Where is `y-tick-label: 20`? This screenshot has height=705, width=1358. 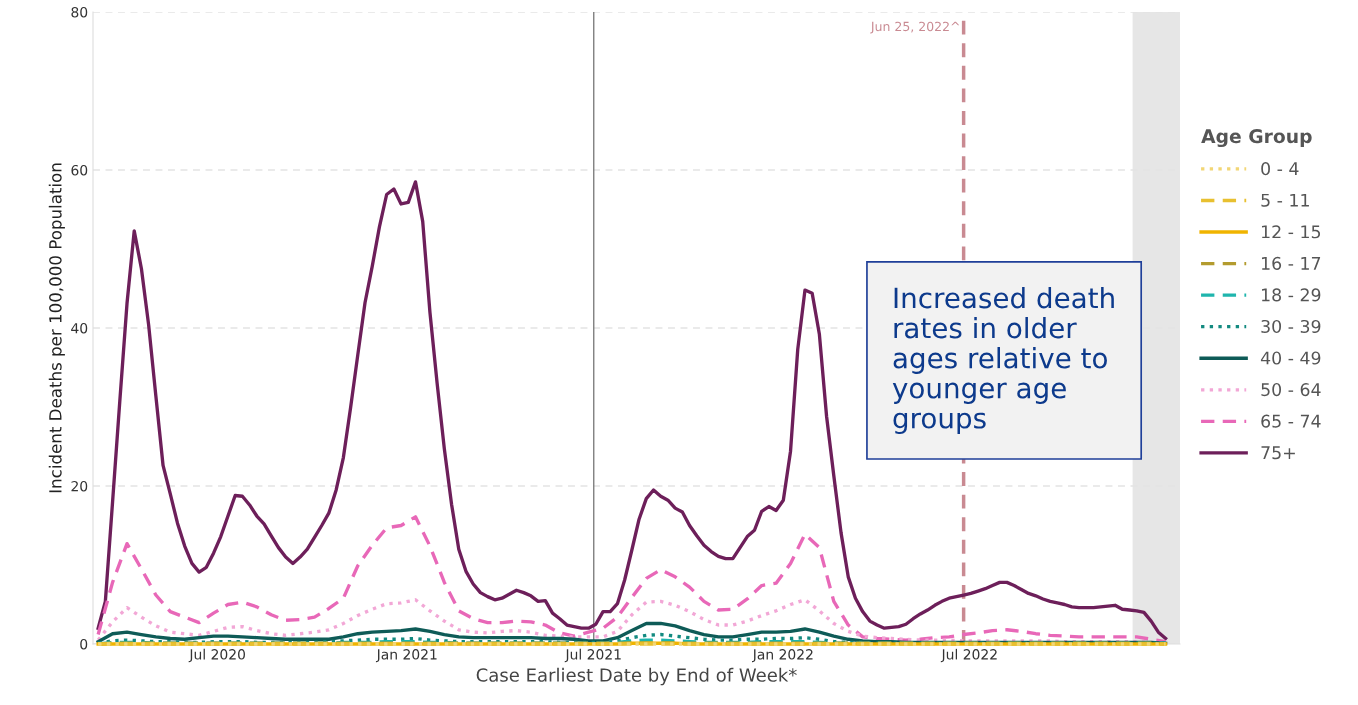 y-tick-label: 20 is located at coordinates (79, 486).